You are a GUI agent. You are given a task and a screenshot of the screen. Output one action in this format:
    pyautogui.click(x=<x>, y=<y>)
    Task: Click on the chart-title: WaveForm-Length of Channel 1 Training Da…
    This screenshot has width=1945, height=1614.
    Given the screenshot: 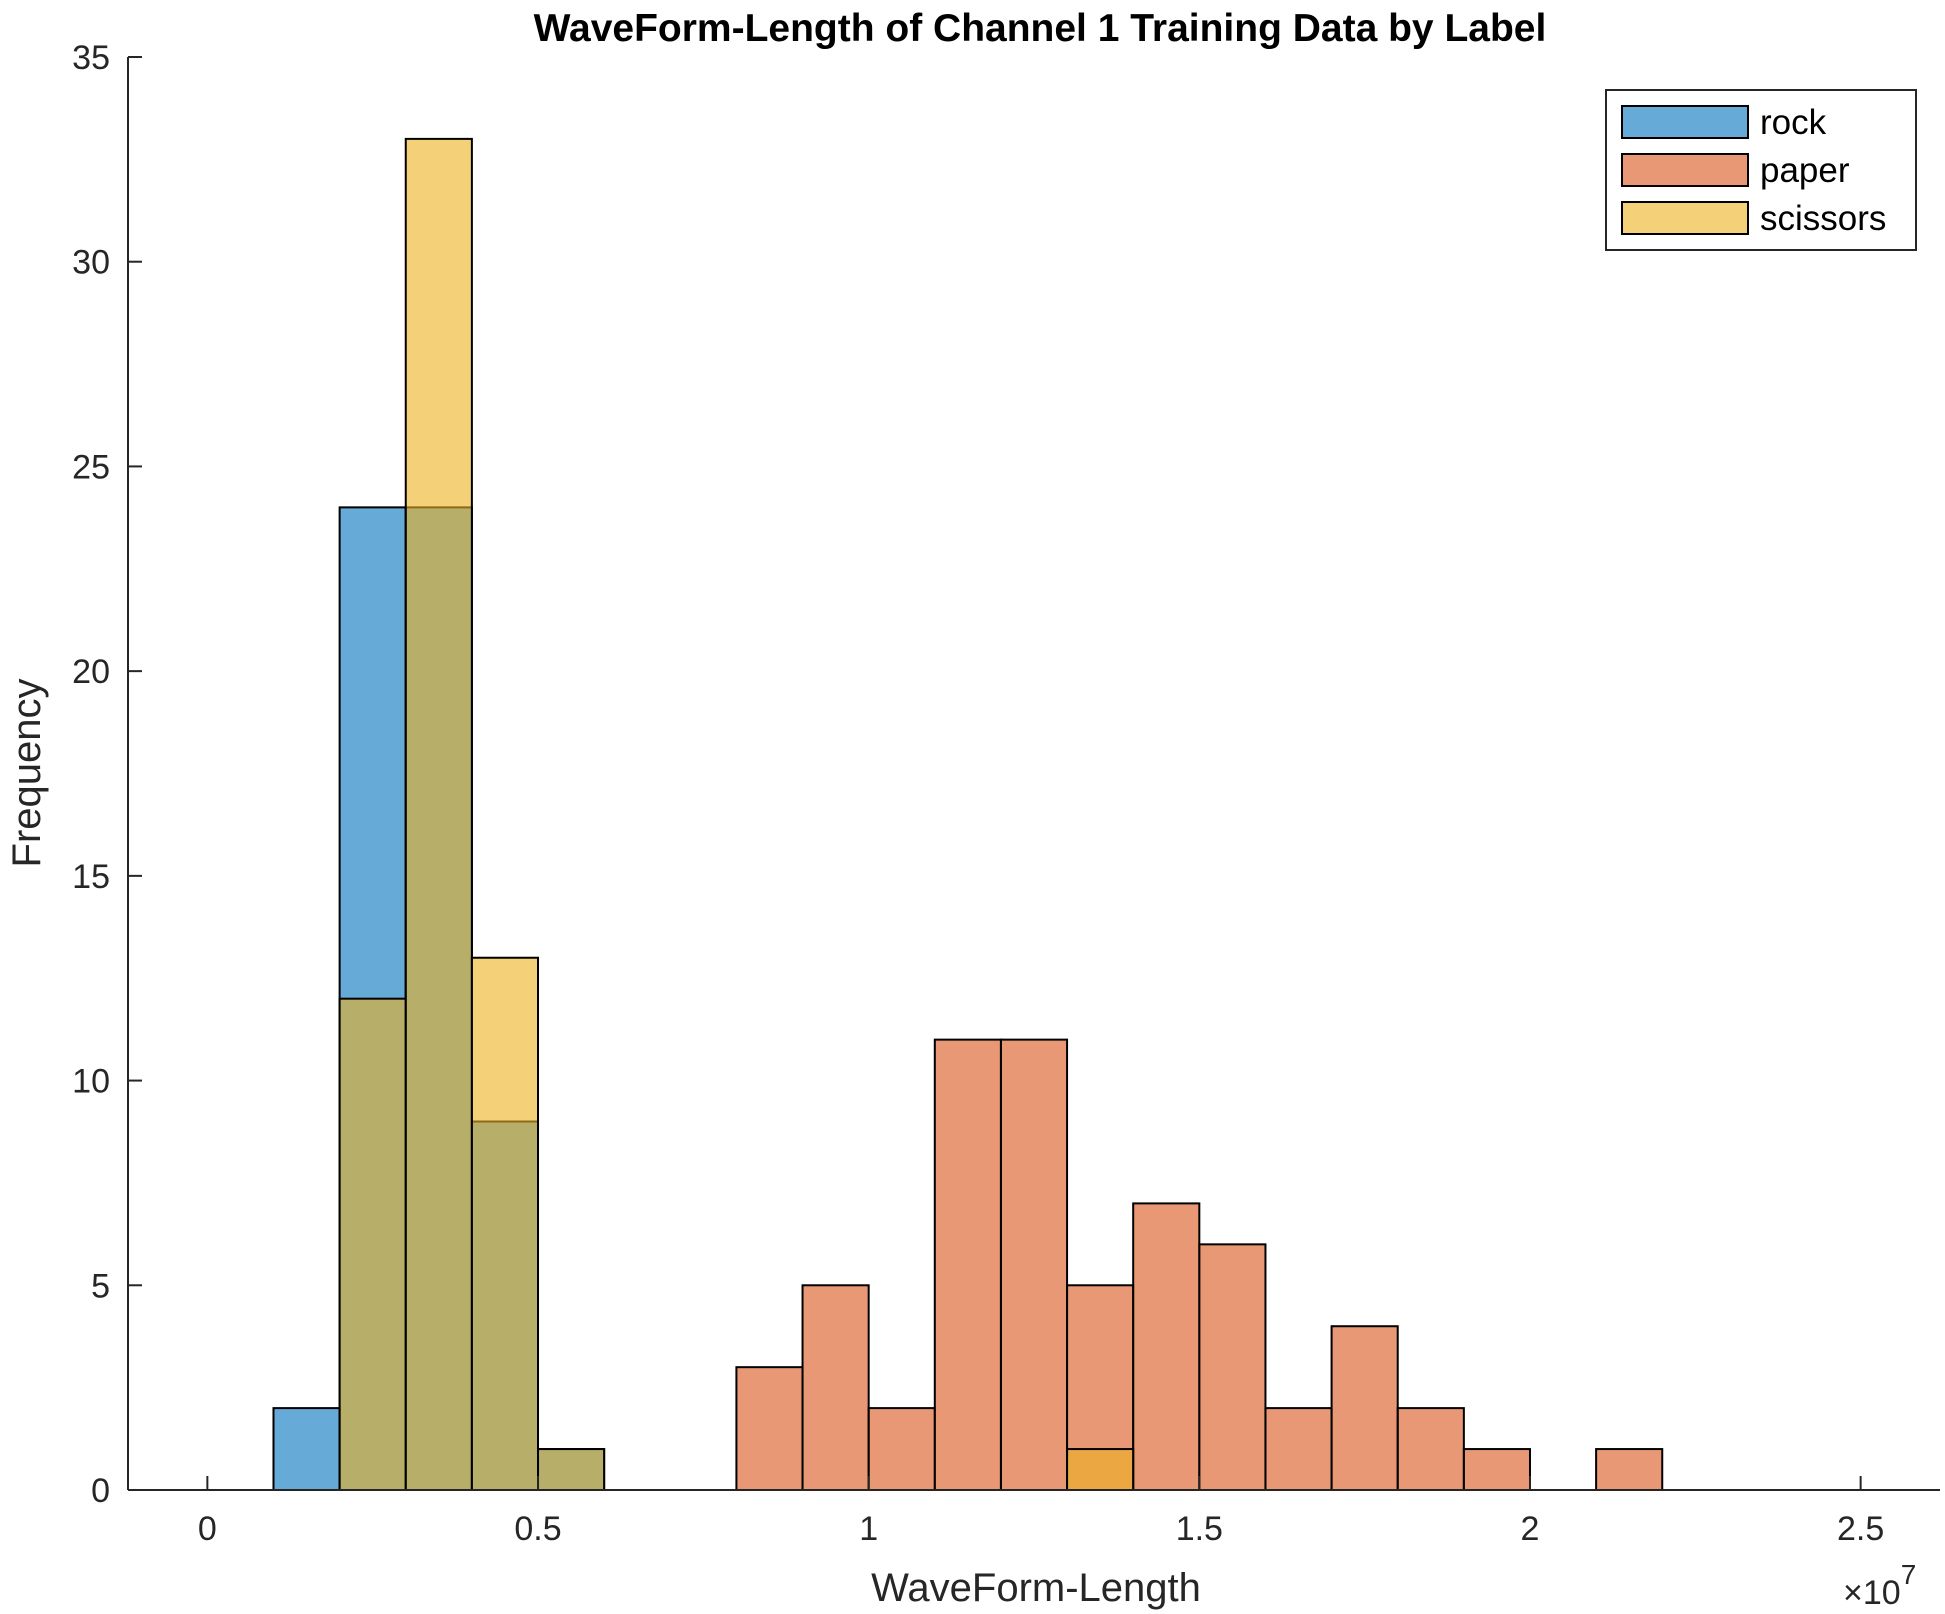 What is the action you would take?
    pyautogui.click(x=1040, y=28)
    